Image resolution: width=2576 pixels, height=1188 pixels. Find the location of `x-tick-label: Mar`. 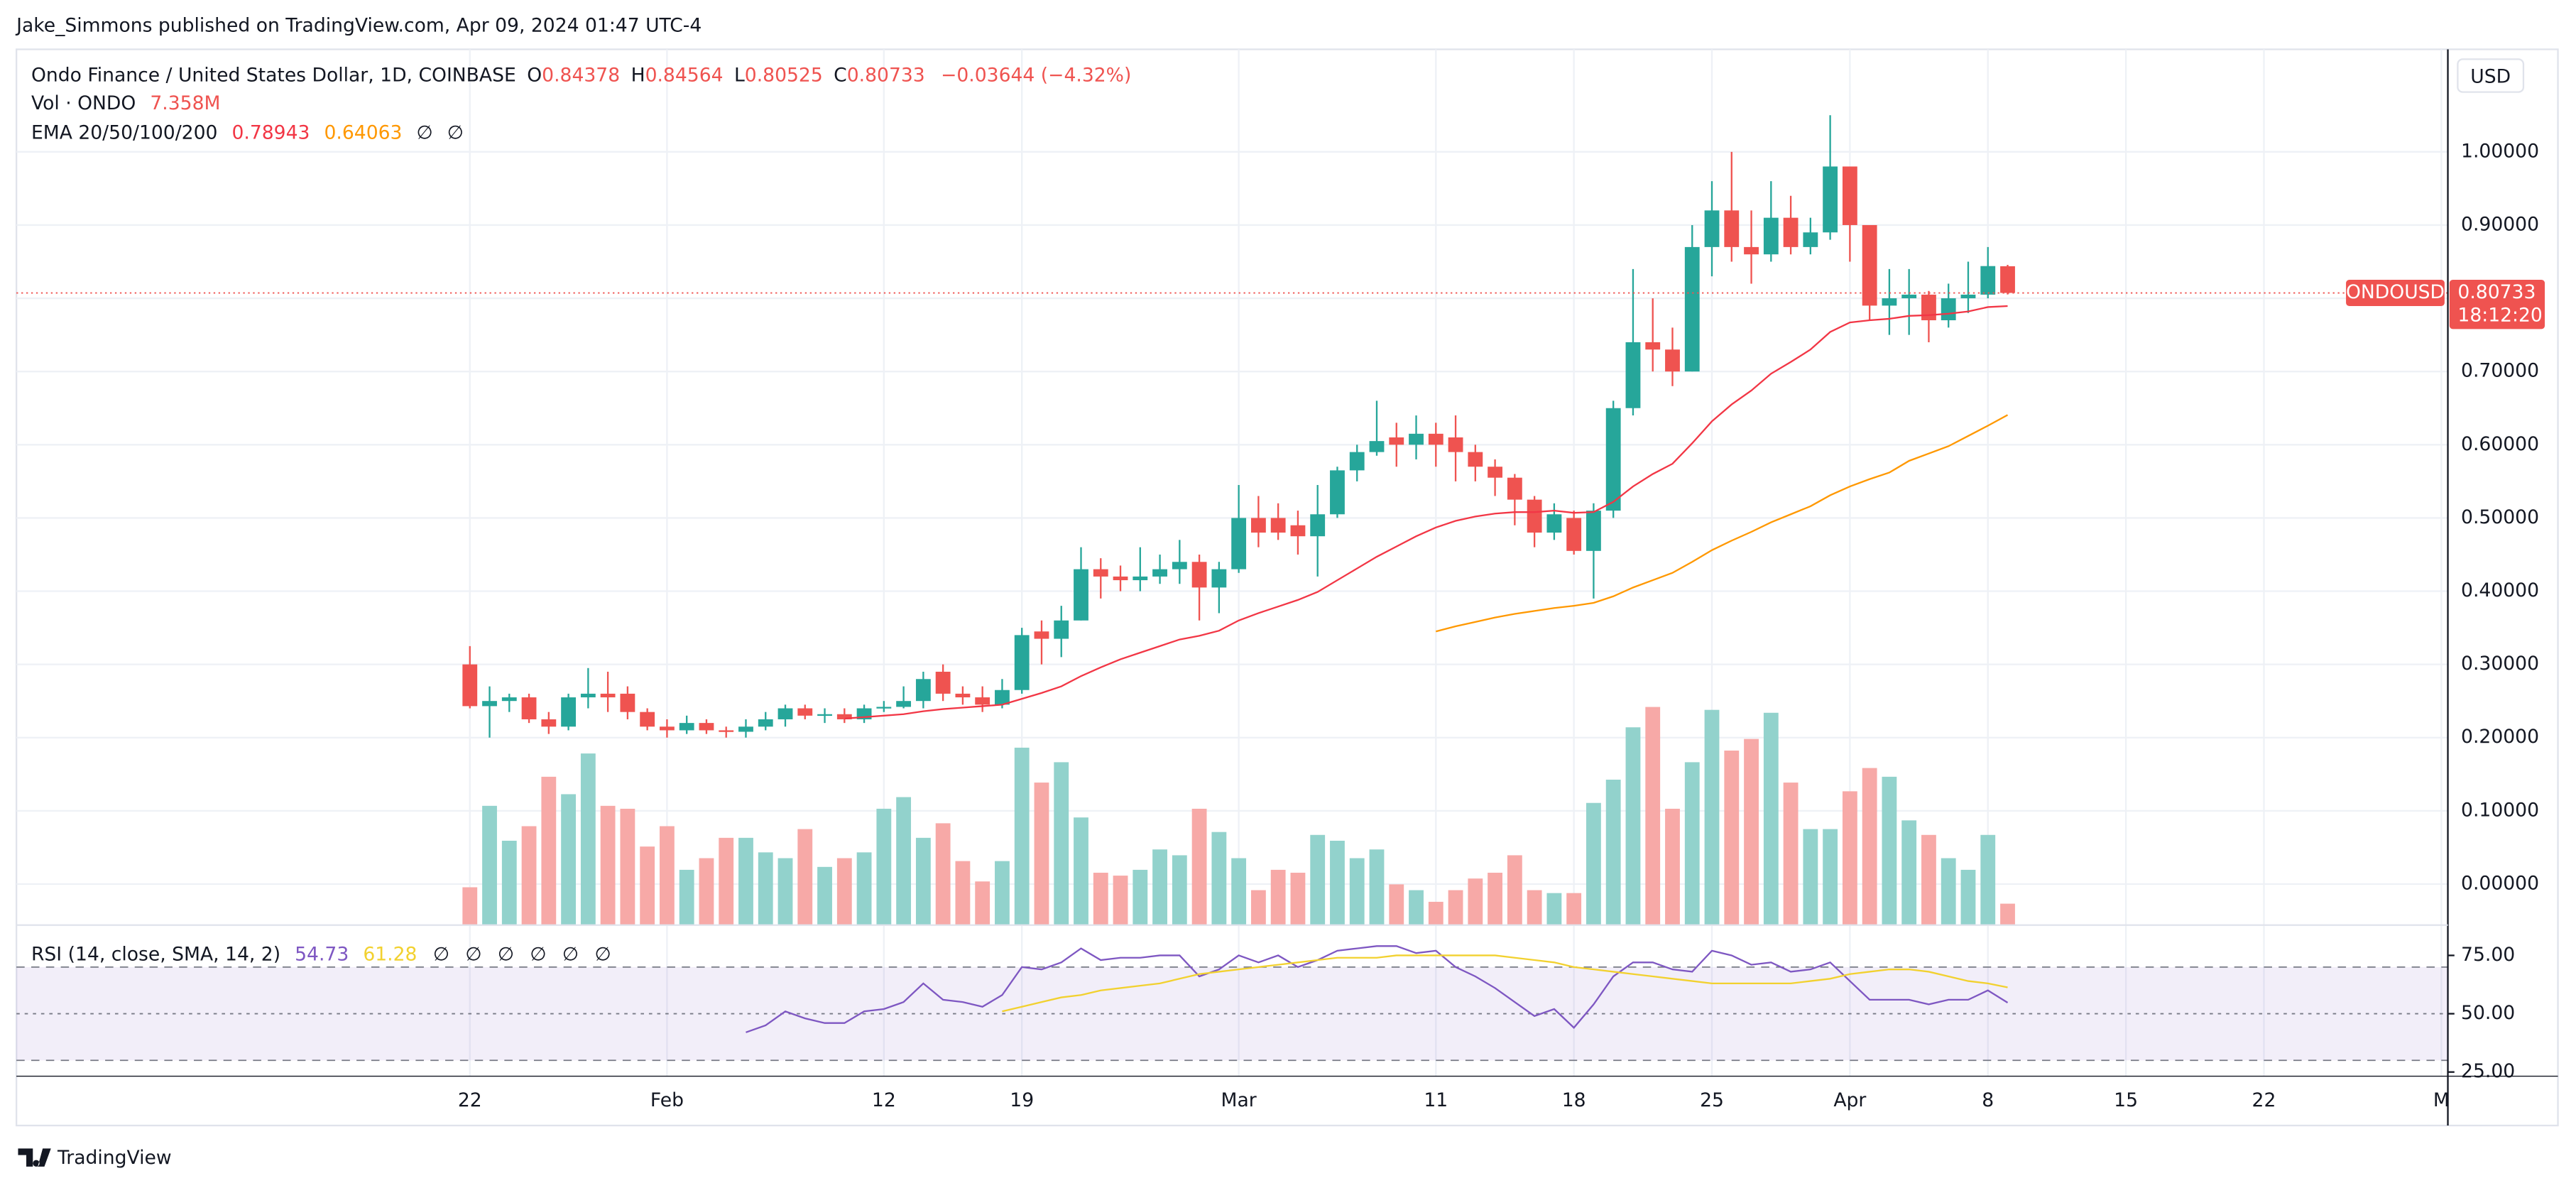

x-tick-label: Mar is located at coordinates (1239, 1100).